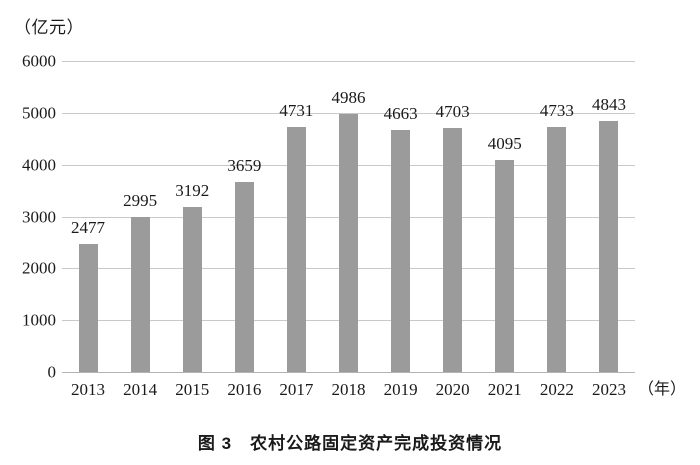 The width and height of the screenshot is (700, 465). Describe the element at coordinates (452, 112) in the screenshot. I see `bar-value-label: 4703` at that location.